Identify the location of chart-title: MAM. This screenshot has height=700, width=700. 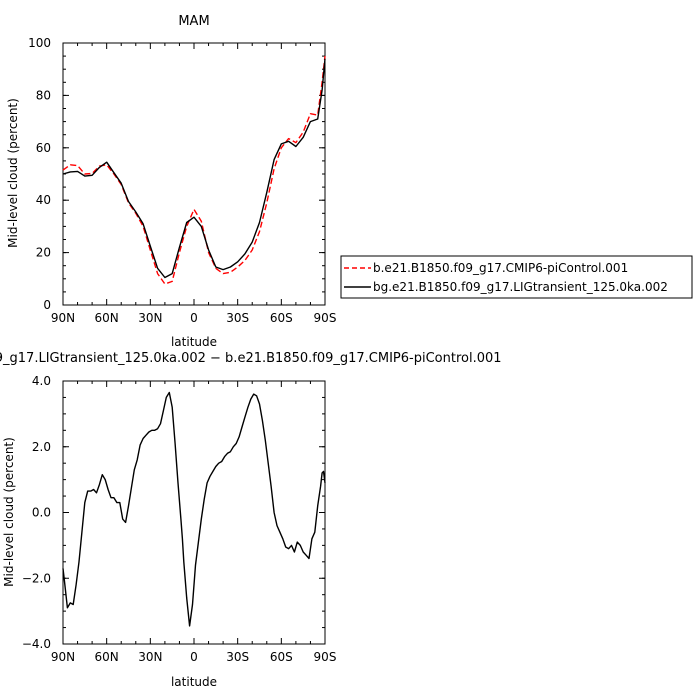
(193, 21).